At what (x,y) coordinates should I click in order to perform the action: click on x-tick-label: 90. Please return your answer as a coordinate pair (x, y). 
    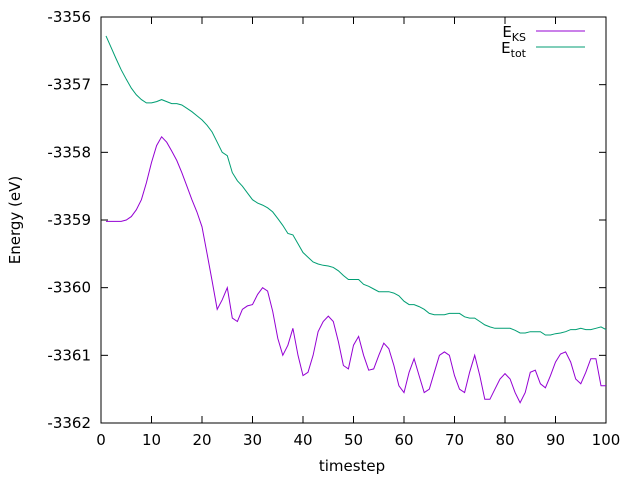
    Looking at the image, I should click on (555, 440).